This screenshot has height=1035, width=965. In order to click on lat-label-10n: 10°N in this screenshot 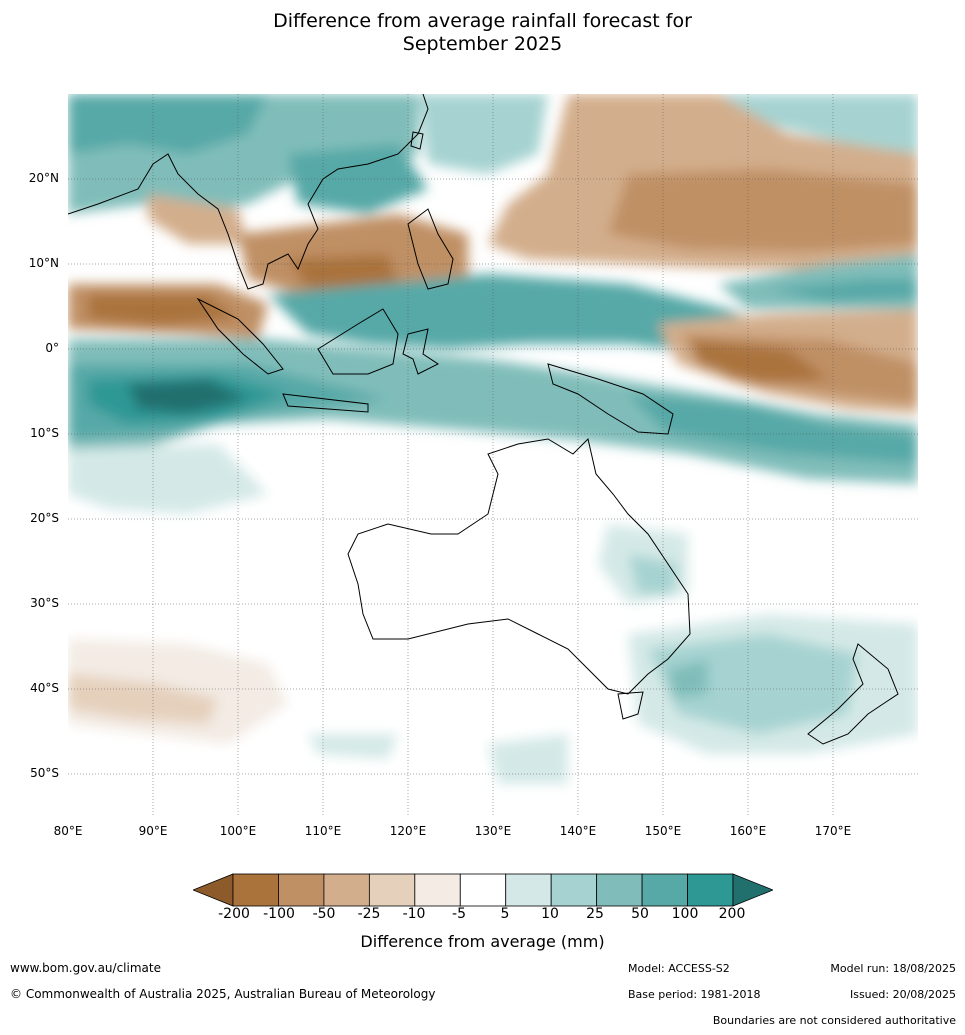, I will do `click(43, 263)`.